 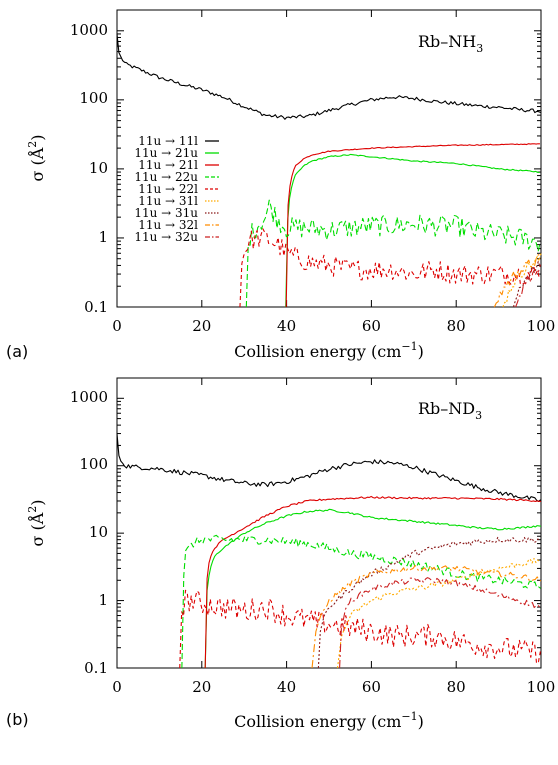 I want to click on panel-label: (b), so click(x=17, y=719).